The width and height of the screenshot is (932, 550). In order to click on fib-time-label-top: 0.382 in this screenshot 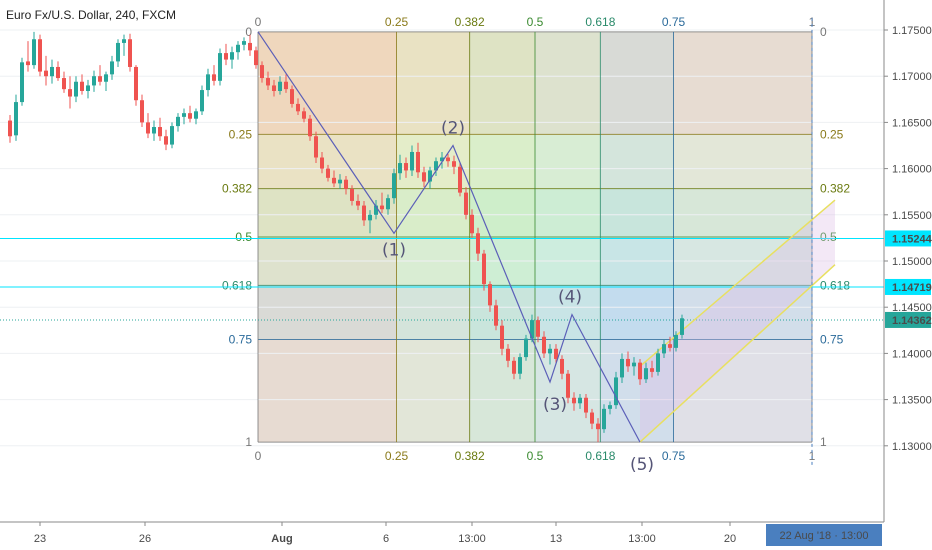, I will do `click(470, 22)`.